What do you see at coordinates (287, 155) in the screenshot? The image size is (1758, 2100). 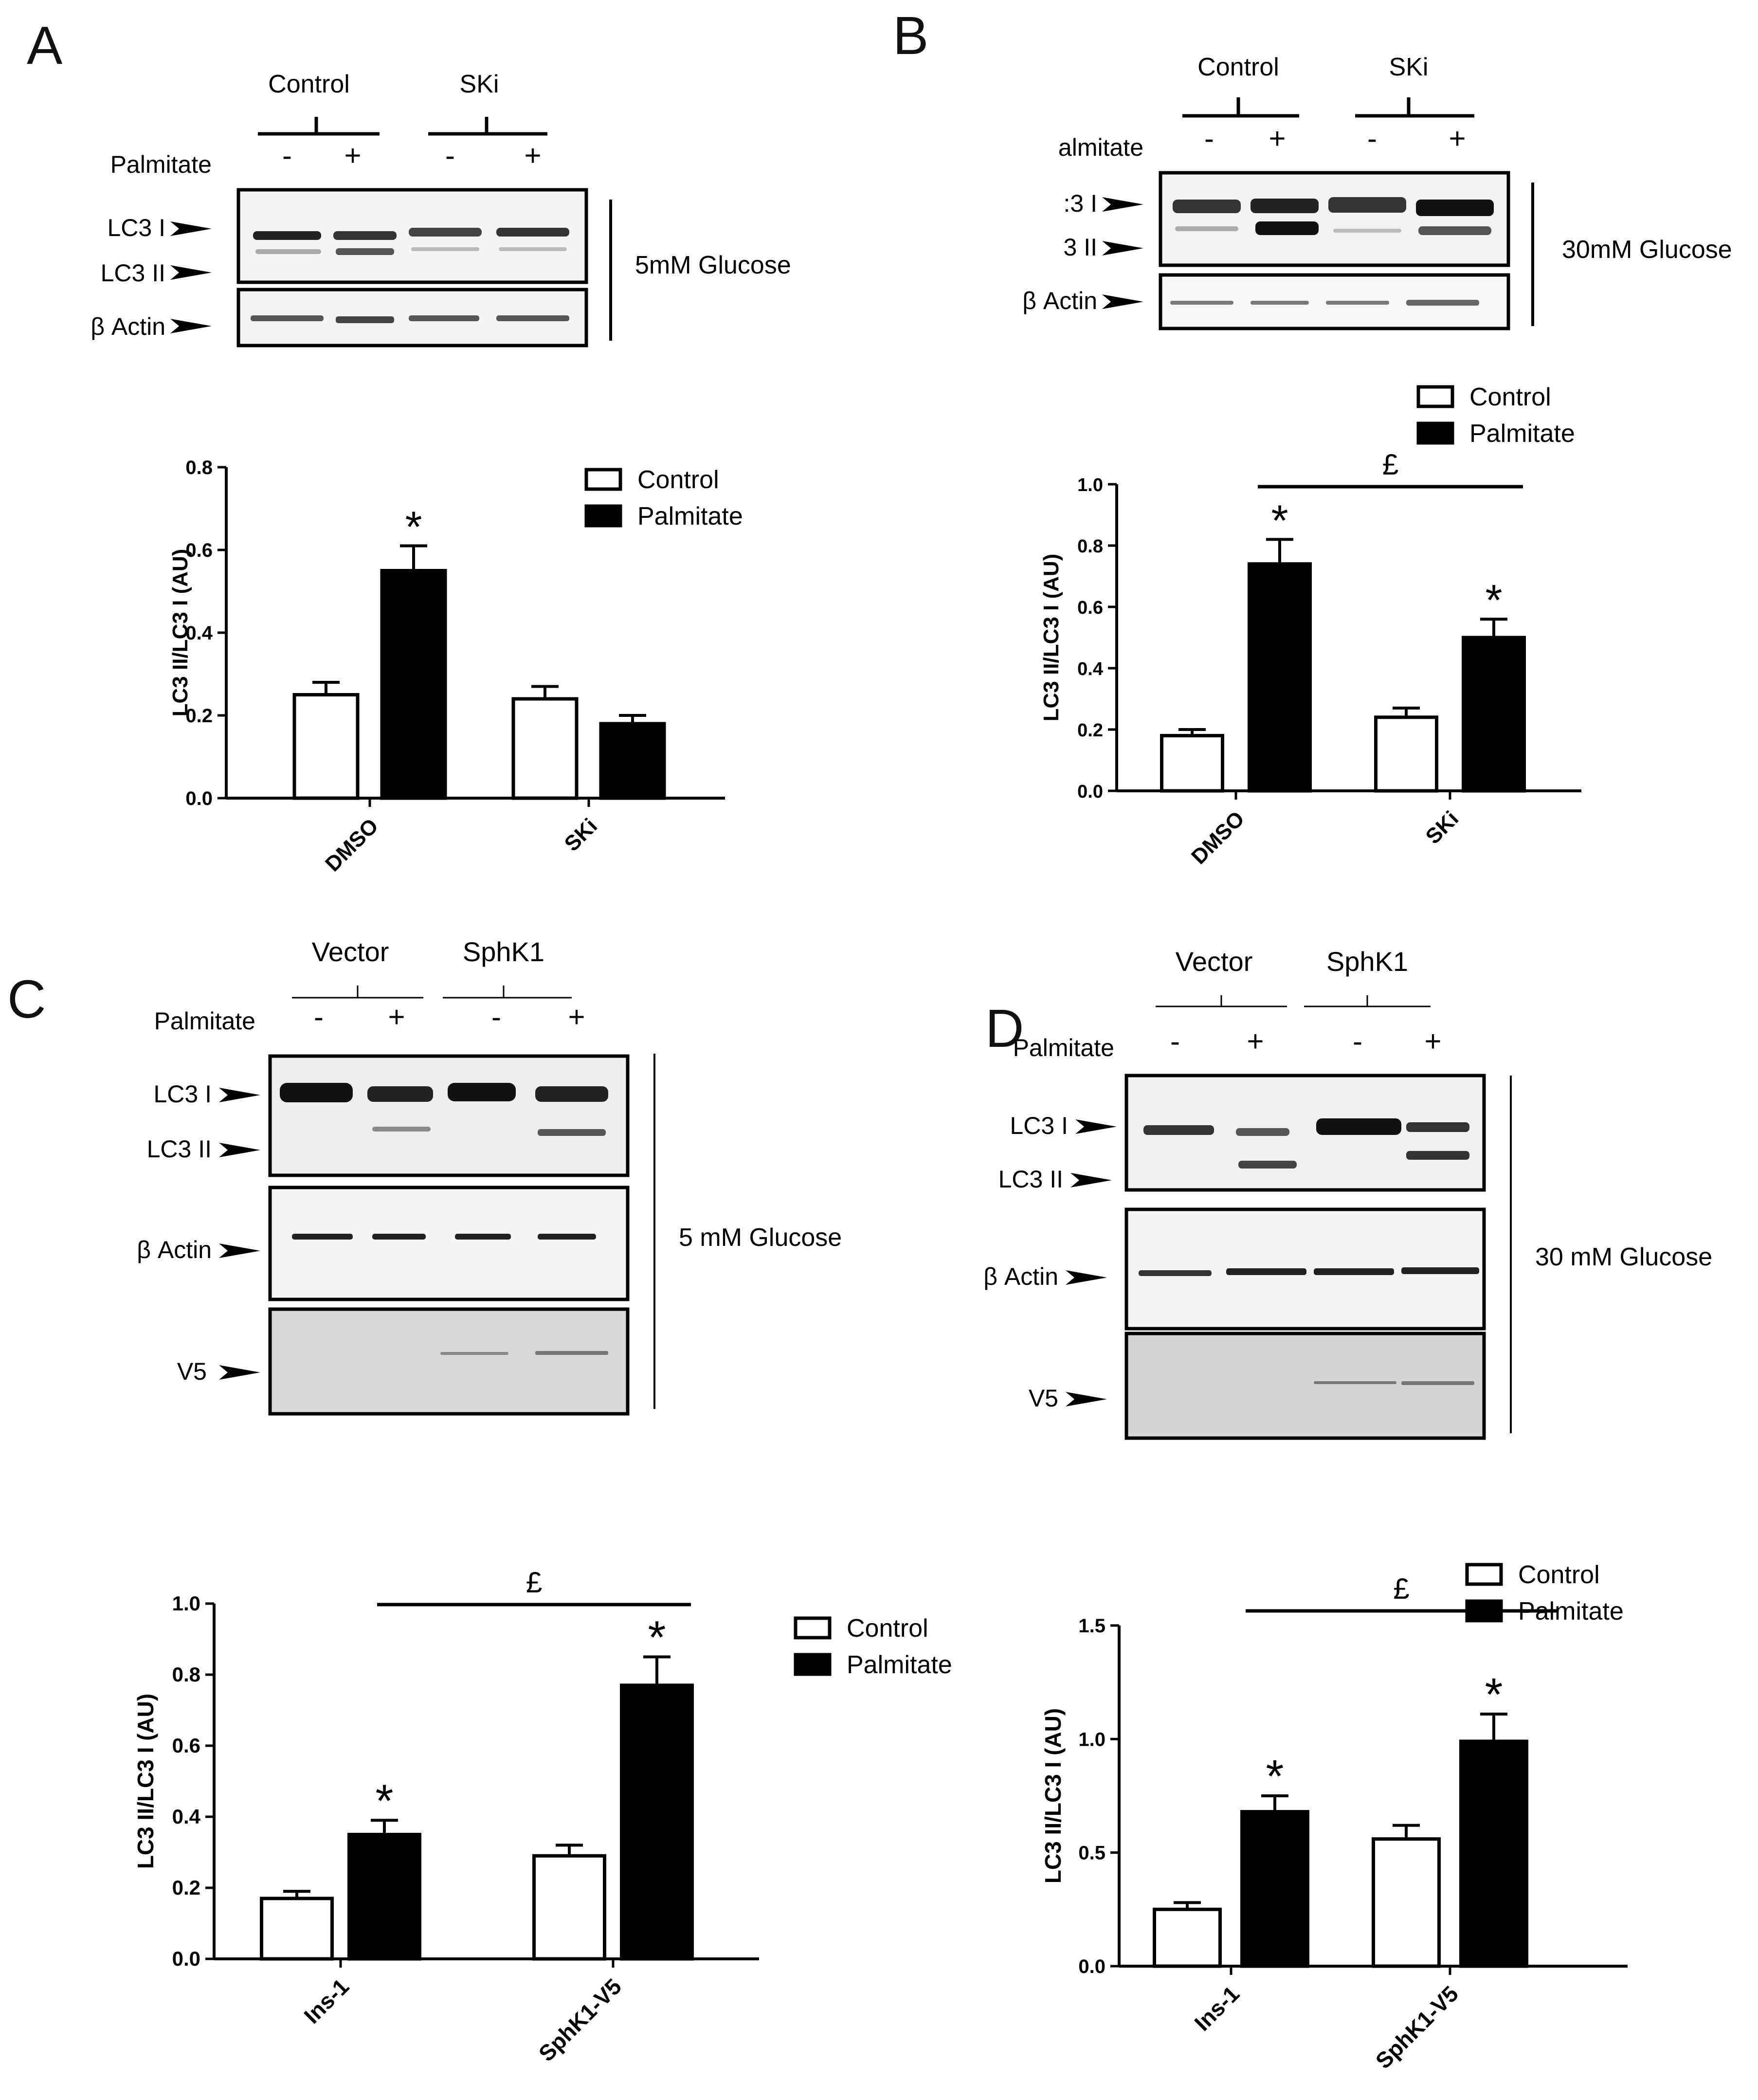 I see `blot-a-sign-1: -` at bounding box center [287, 155].